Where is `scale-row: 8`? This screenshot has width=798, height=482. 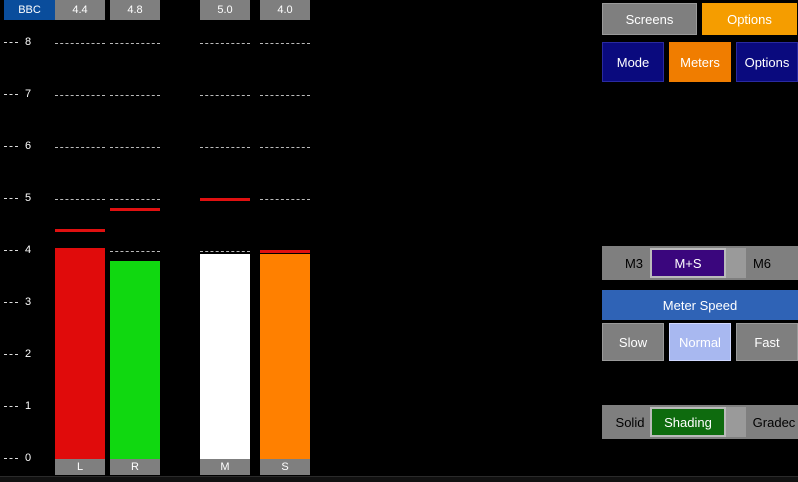
scale-row: 8 is located at coordinates (155, 42).